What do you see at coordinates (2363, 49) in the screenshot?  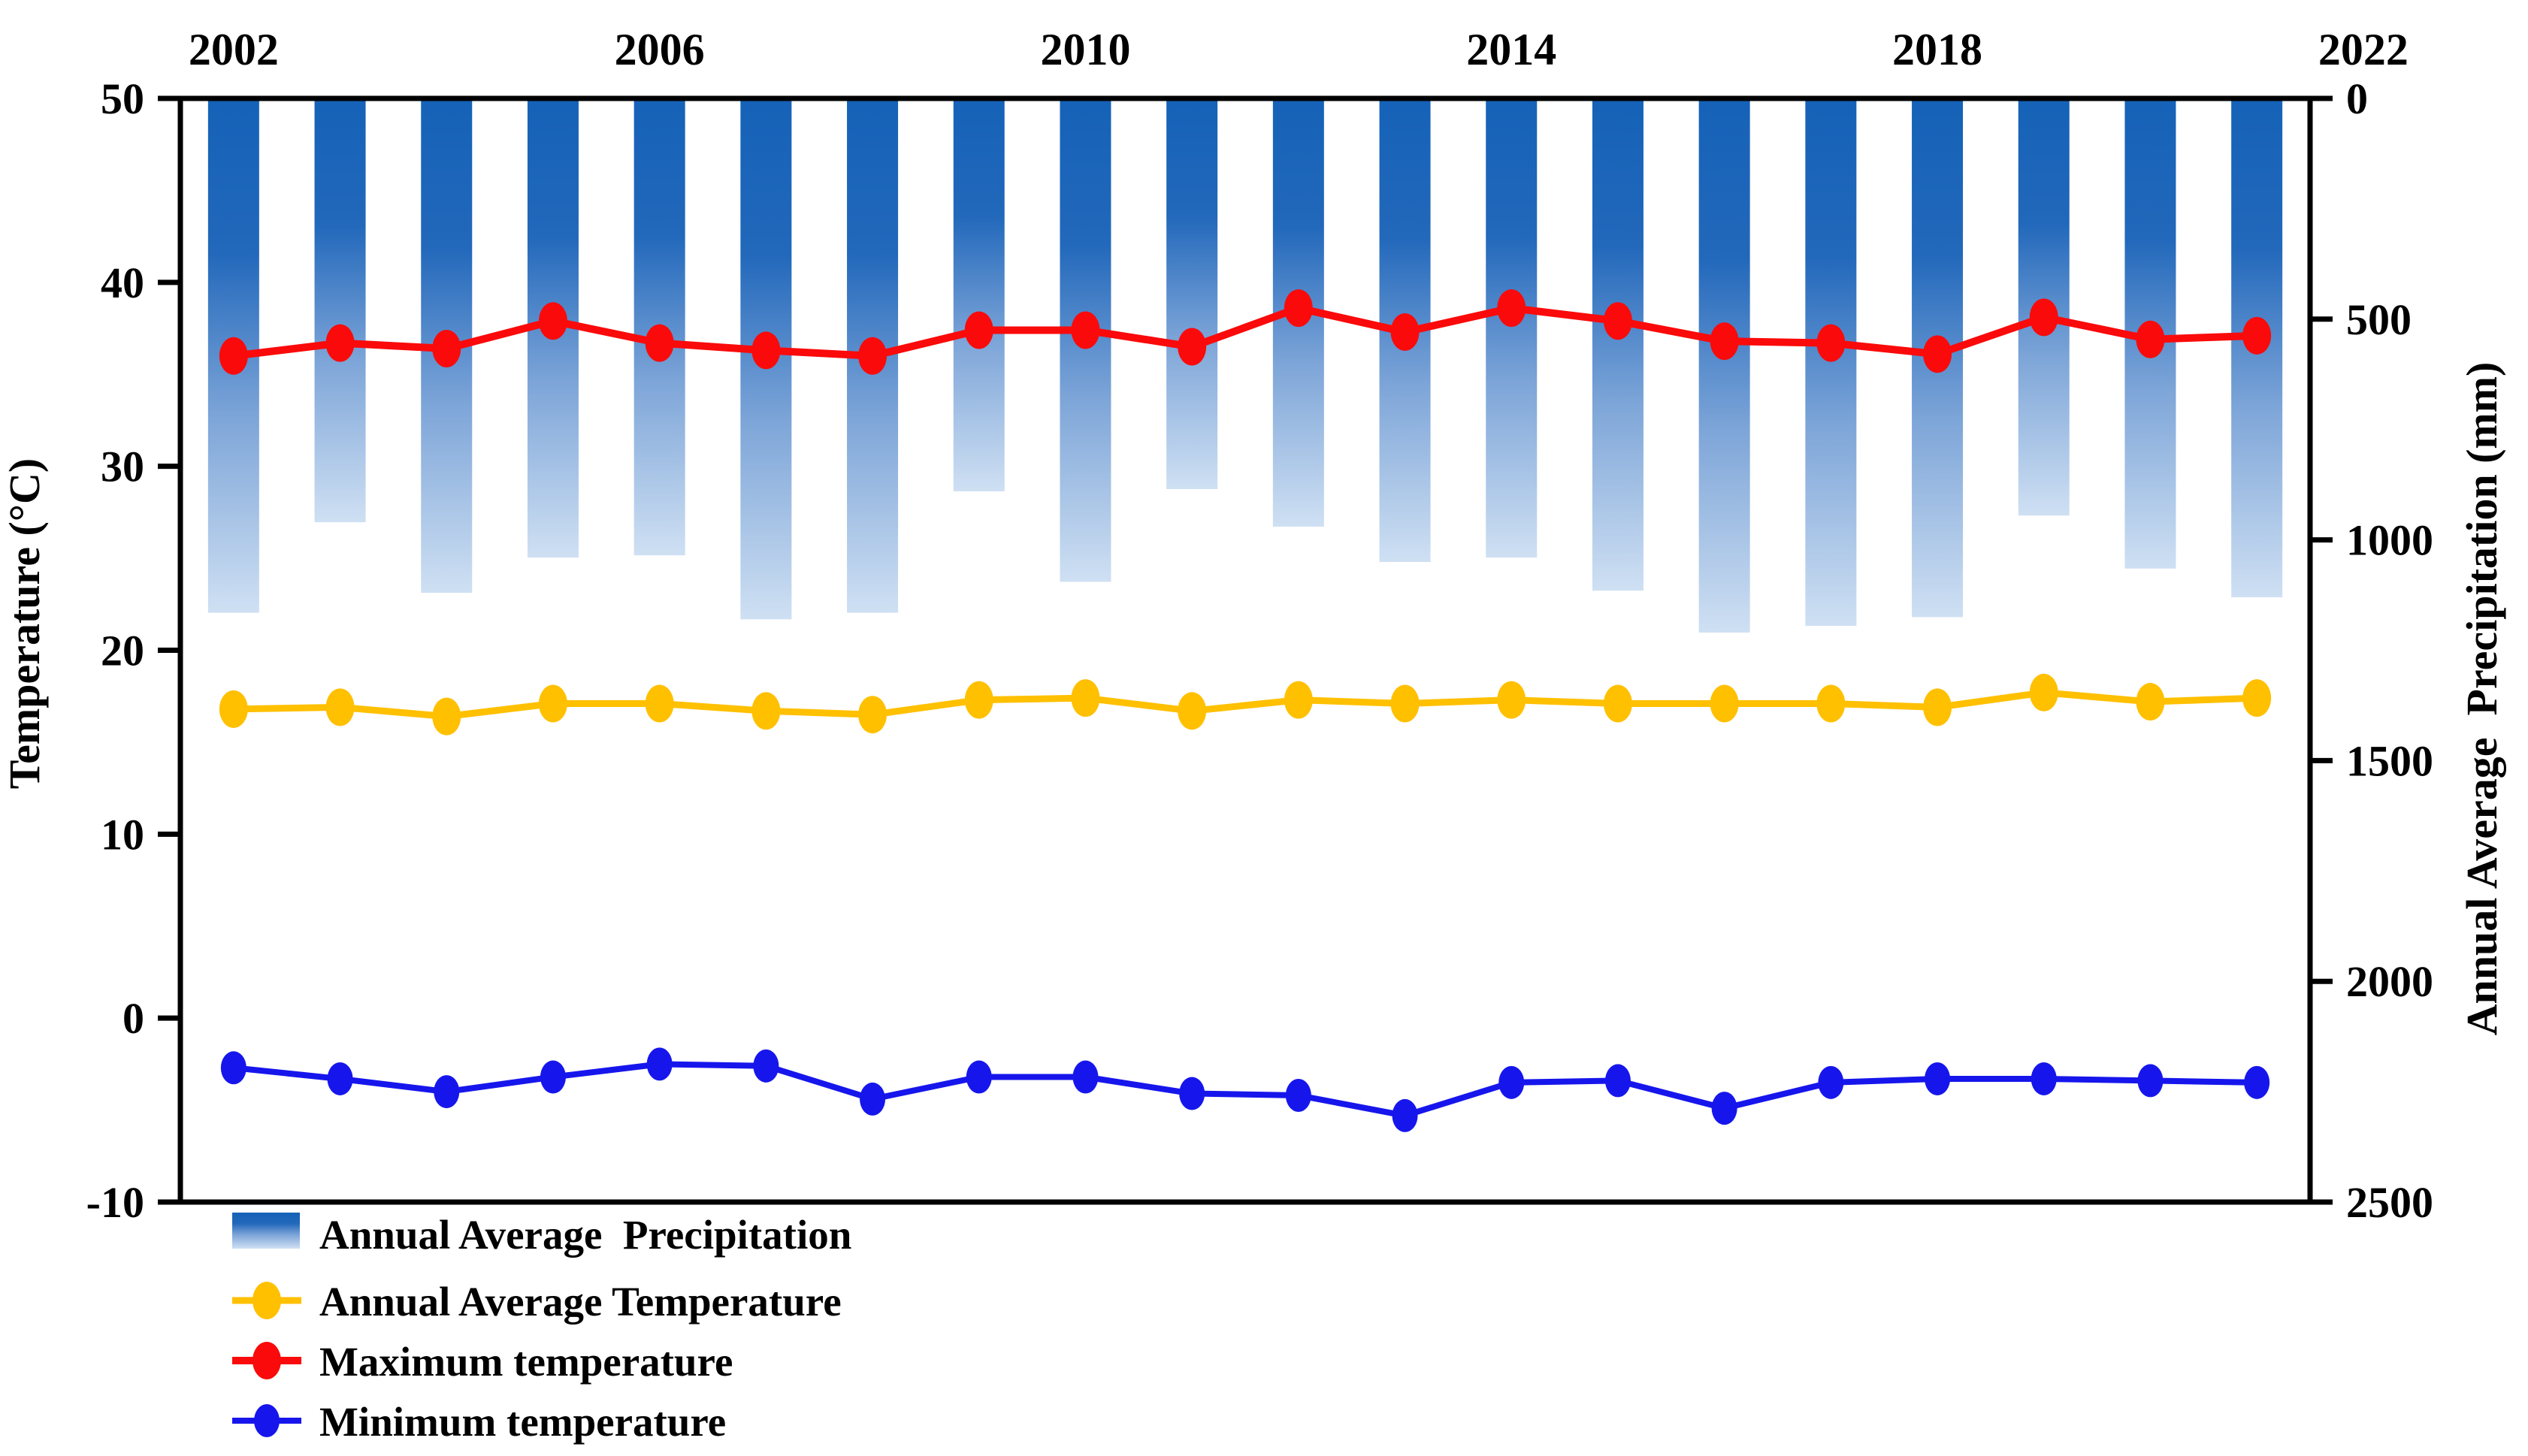 I see `year-label-2022: 2022` at bounding box center [2363, 49].